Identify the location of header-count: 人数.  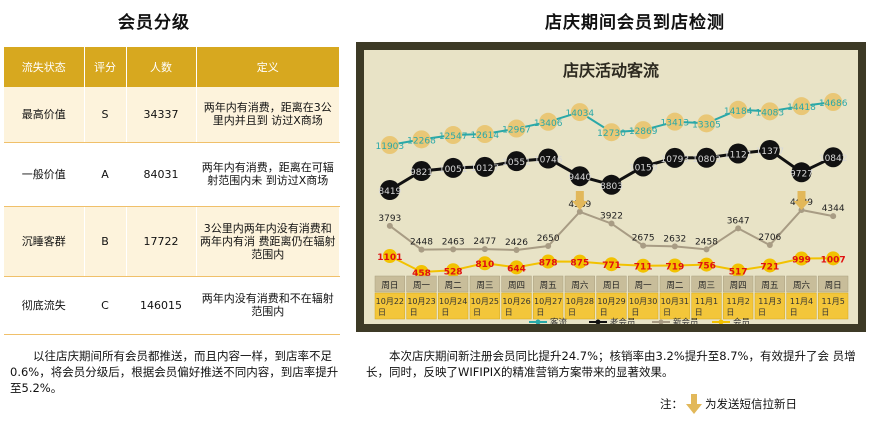
(161, 67).